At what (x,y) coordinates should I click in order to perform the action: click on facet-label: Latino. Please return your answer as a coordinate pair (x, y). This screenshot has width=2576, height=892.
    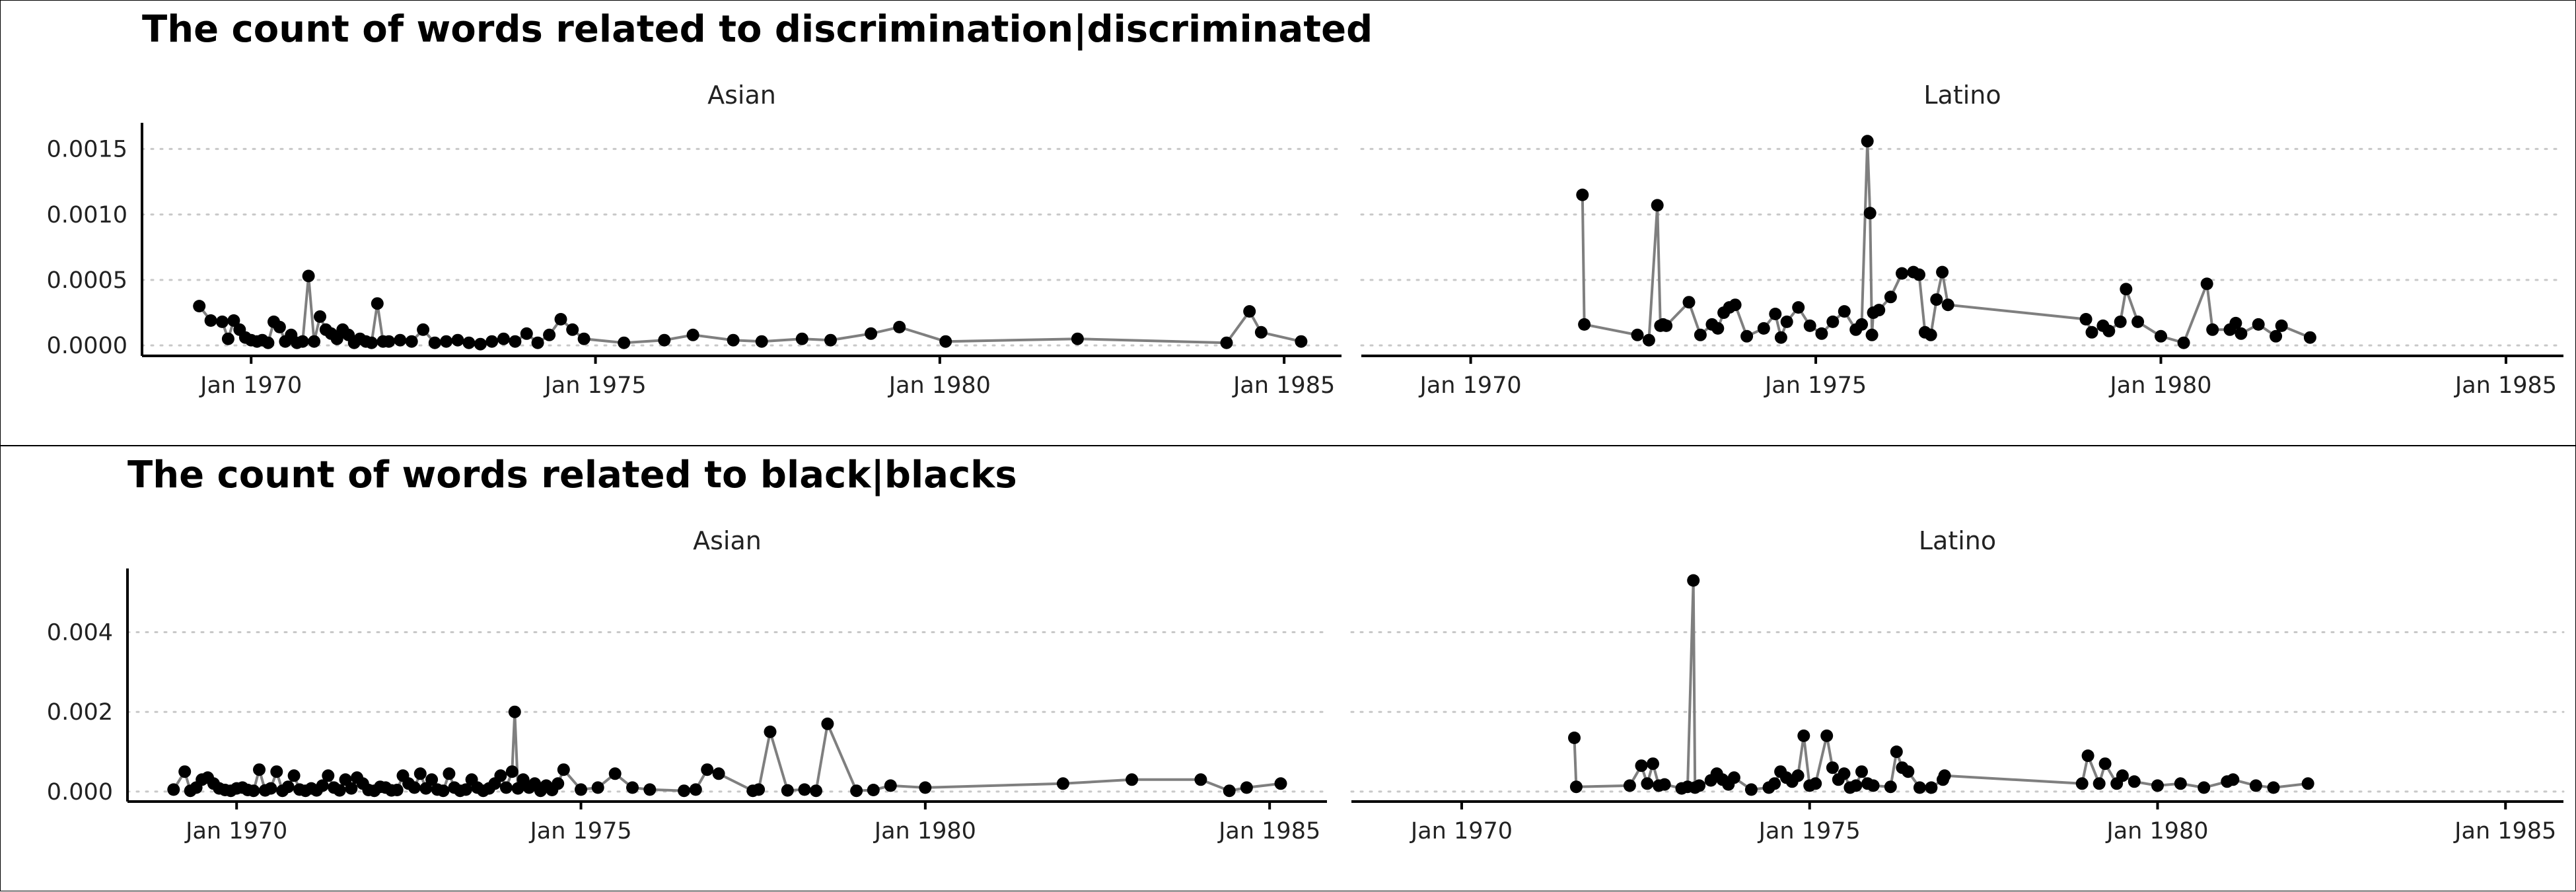
    Looking at the image, I should click on (1957, 541).